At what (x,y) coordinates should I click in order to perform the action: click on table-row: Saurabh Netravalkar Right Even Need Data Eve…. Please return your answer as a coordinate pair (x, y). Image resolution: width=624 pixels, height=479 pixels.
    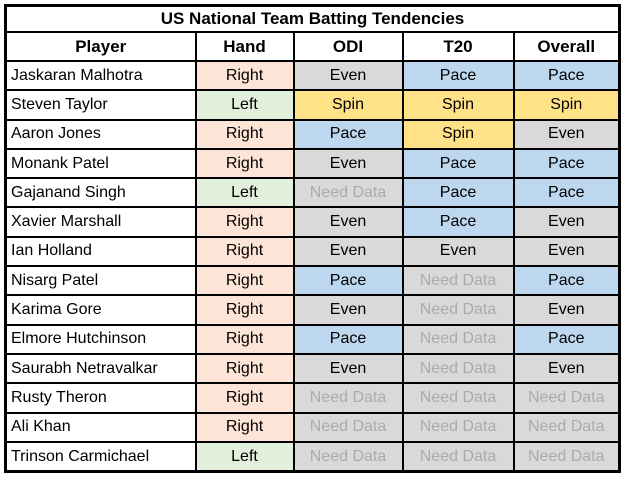
    Looking at the image, I should click on (312, 368).